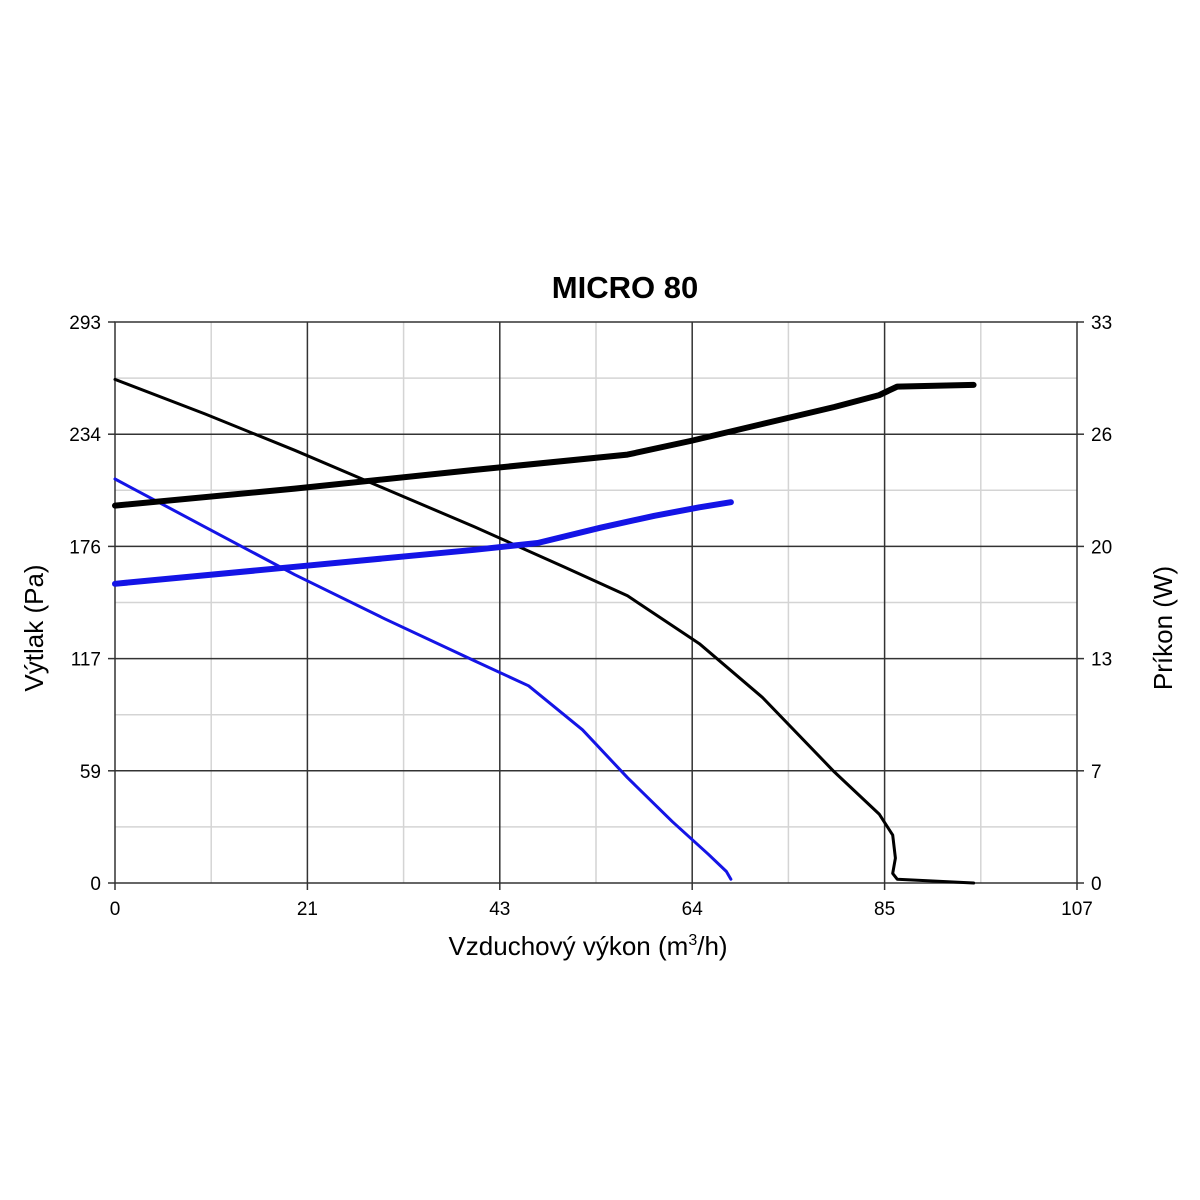 This screenshot has width=1200, height=1200. I want to click on y-tick-label: 0, so click(95, 884).